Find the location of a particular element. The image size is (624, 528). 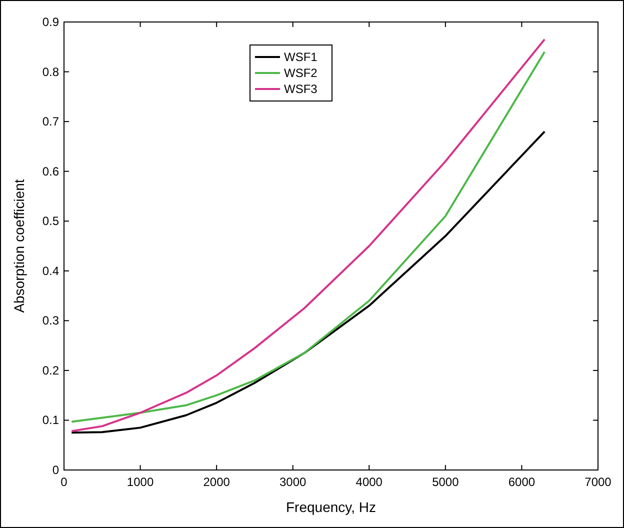

legend-label: WSF1 is located at coordinates (301, 57).